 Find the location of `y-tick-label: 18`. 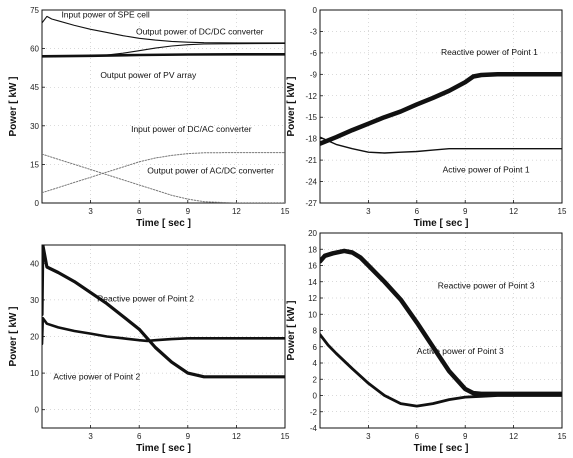

y-tick-label: 18 is located at coordinates (312, 249).